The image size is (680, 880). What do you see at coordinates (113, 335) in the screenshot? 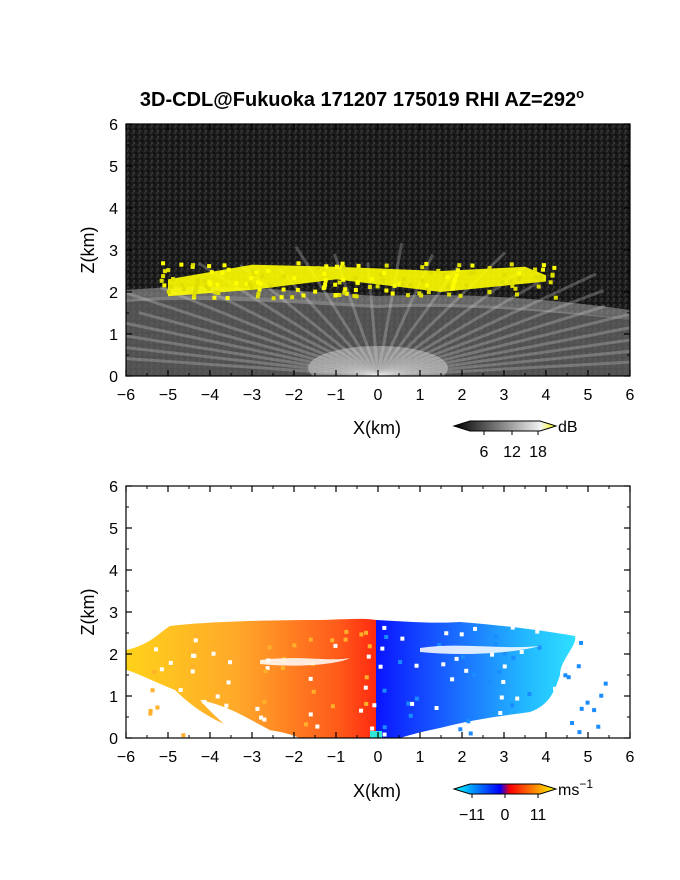
I see `top-ytick-label: 1` at bounding box center [113, 335].